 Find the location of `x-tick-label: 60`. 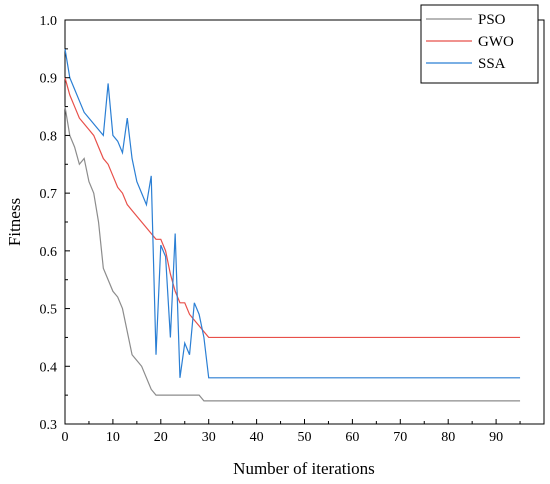

x-tick-label: 60 is located at coordinates (352, 437).